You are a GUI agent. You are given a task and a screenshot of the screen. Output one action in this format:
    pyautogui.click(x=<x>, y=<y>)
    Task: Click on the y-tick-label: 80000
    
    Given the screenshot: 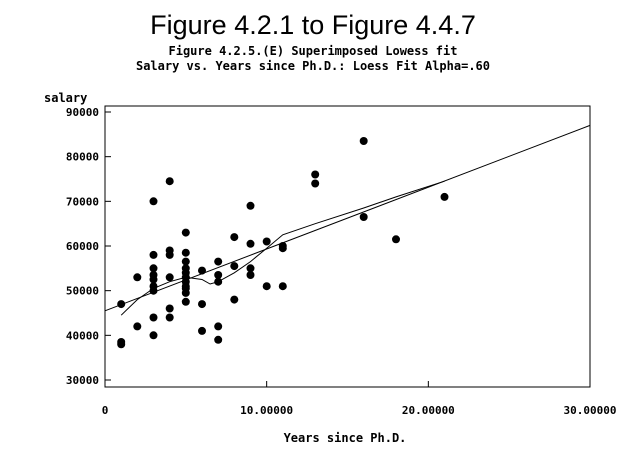 What is the action you would take?
    pyautogui.click(x=82, y=157)
    